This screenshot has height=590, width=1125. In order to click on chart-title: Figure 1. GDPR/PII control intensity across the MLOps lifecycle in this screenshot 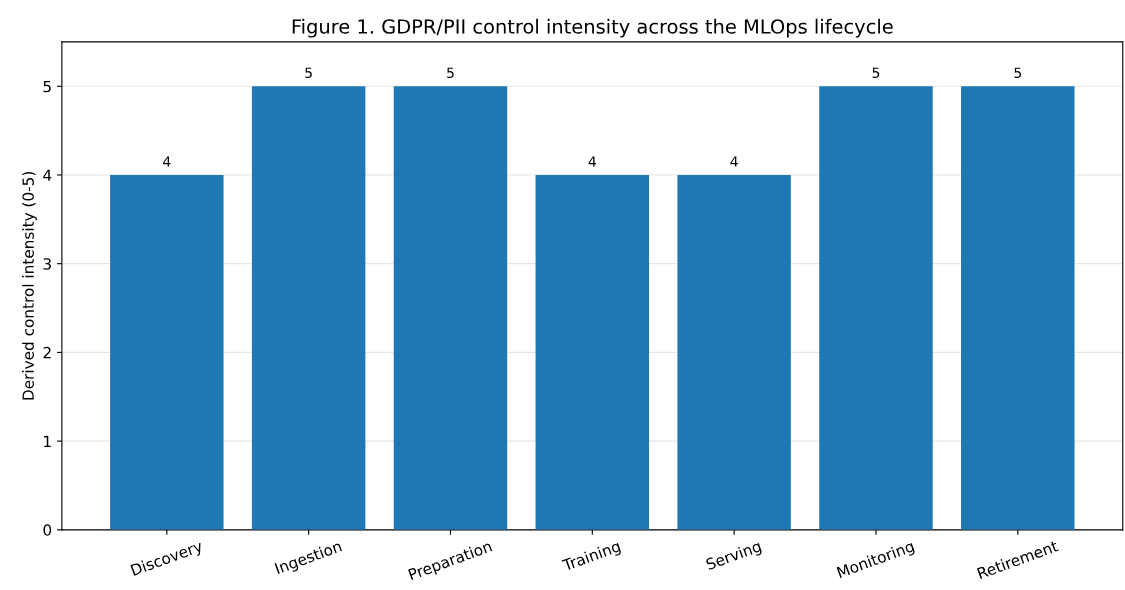, I will do `click(592, 28)`.